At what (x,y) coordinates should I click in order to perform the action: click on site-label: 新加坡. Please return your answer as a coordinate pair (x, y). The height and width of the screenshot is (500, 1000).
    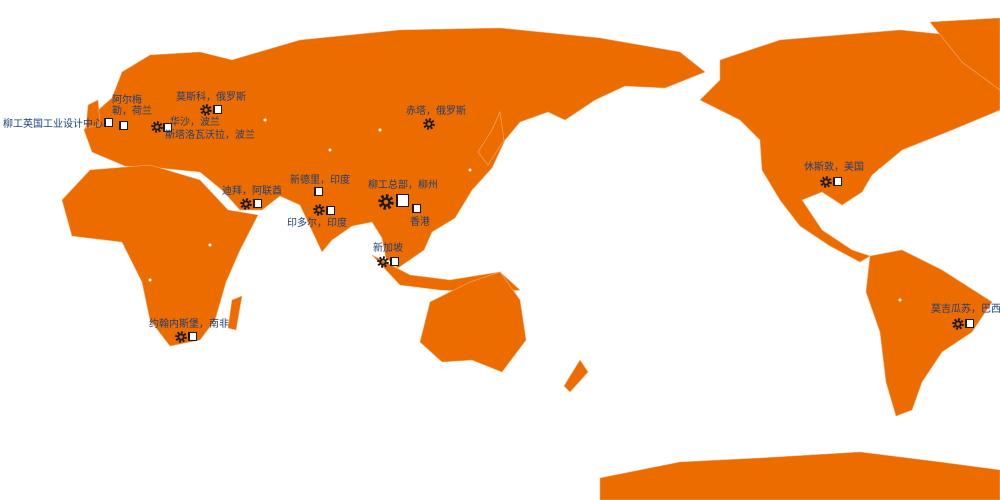
    Looking at the image, I should click on (388, 248).